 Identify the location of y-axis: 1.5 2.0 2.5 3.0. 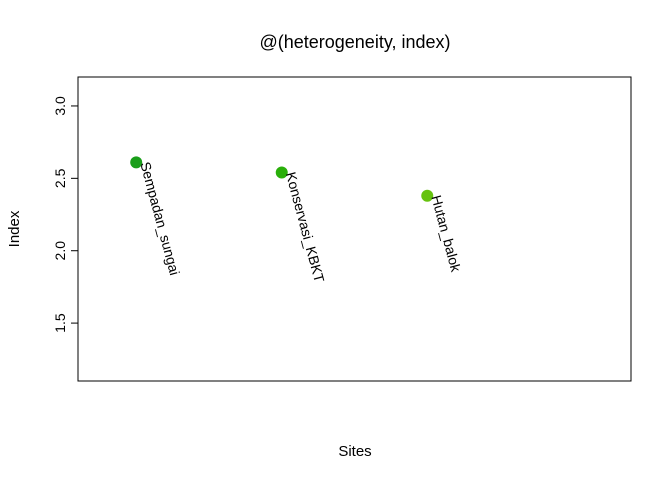
(65, 214).